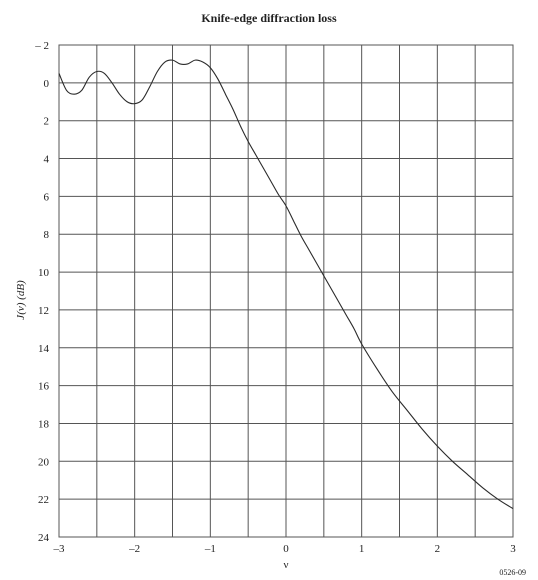  What do you see at coordinates (269, 18) in the screenshot?
I see `chart-title: Knife-edge diffraction loss` at bounding box center [269, 18].